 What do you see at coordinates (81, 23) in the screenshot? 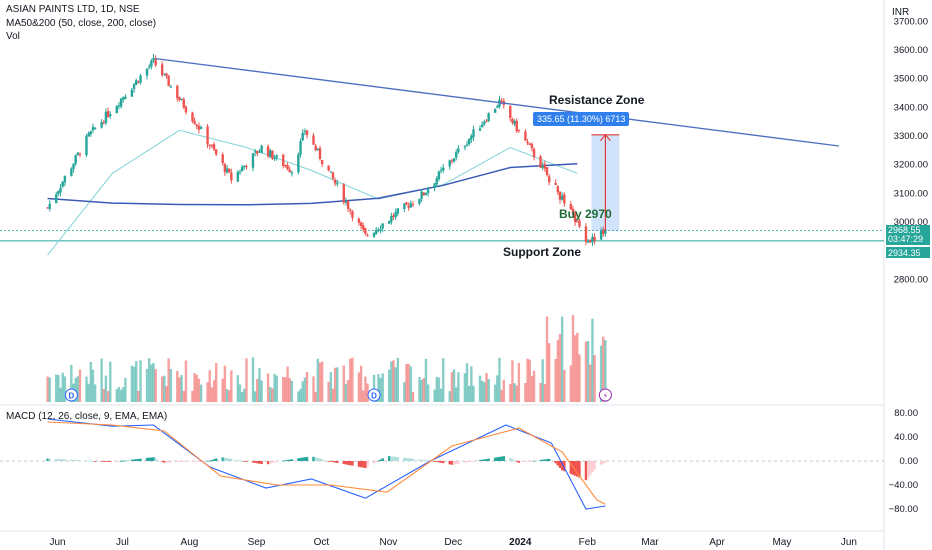
I see `ma-legend: MA50&200 (50, close, 200, close)` at bounding box center [81, 23].